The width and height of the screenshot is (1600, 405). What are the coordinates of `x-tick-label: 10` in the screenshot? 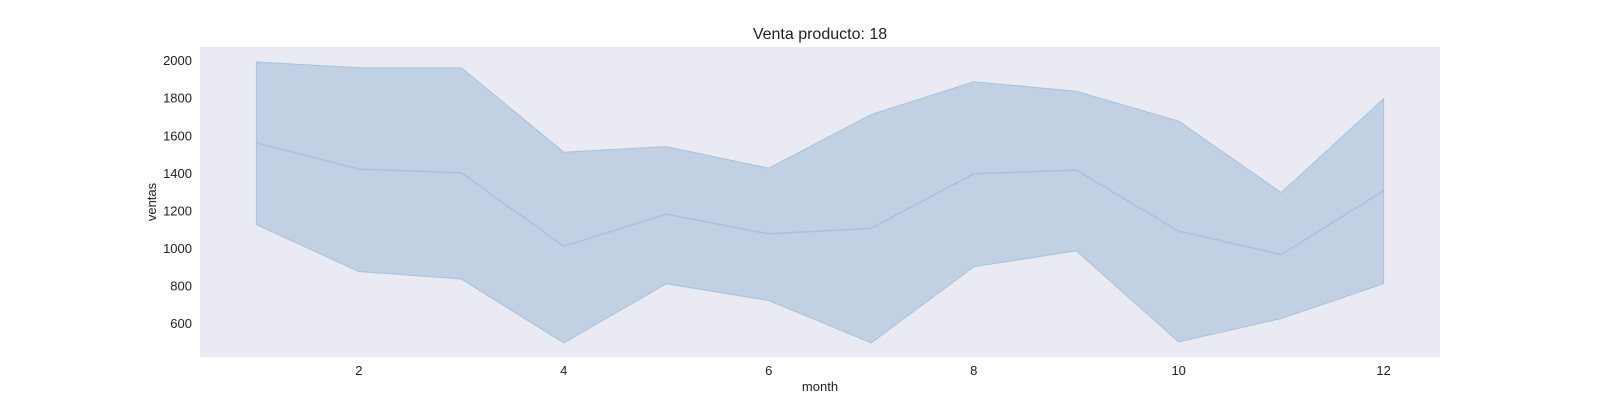 It's located at (1178, 370).